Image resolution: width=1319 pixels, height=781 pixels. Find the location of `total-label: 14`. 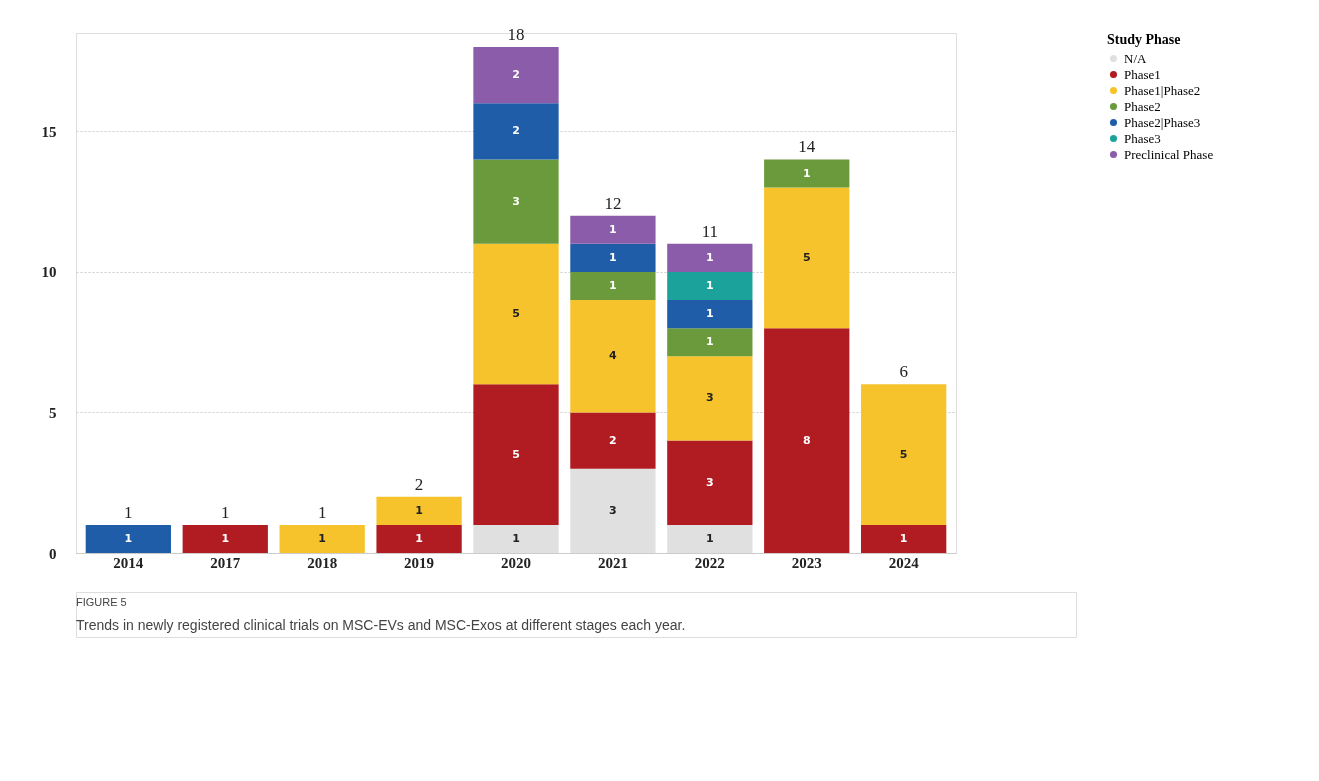

total-label: 14 is located at coordinates (807, 147).